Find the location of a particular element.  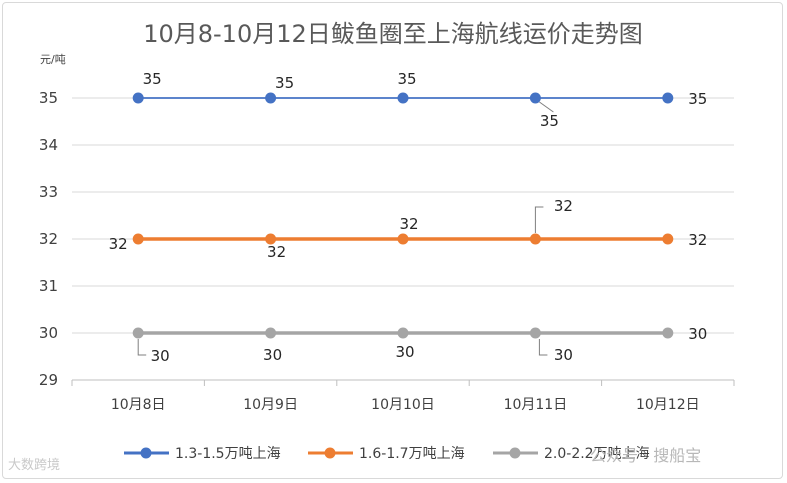

chart-title: 10月8-10月12日鲅鱼圈至上海航线运价走势图 is located at coordinates (393, 34).